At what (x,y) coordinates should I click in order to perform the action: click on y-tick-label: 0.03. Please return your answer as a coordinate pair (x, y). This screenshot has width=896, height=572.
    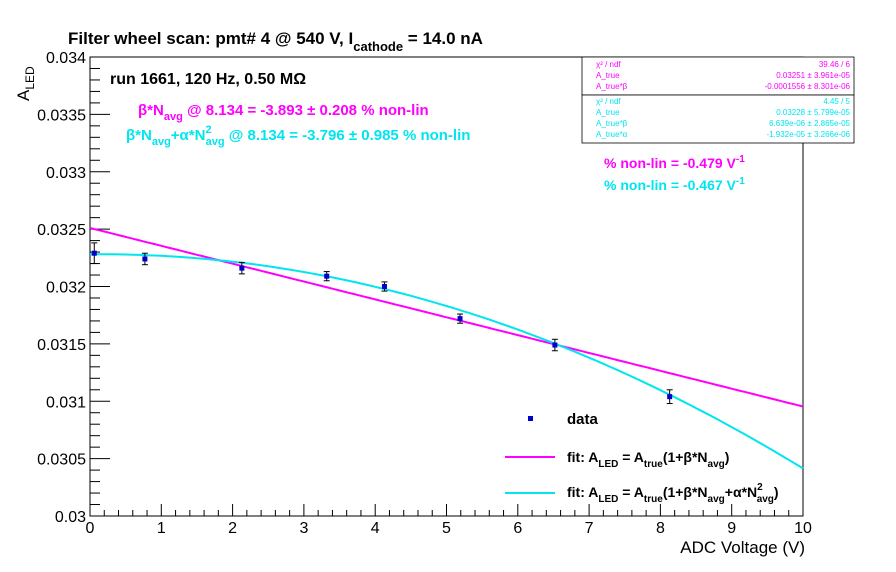
    Looking at the image, I should click on (70, 517).